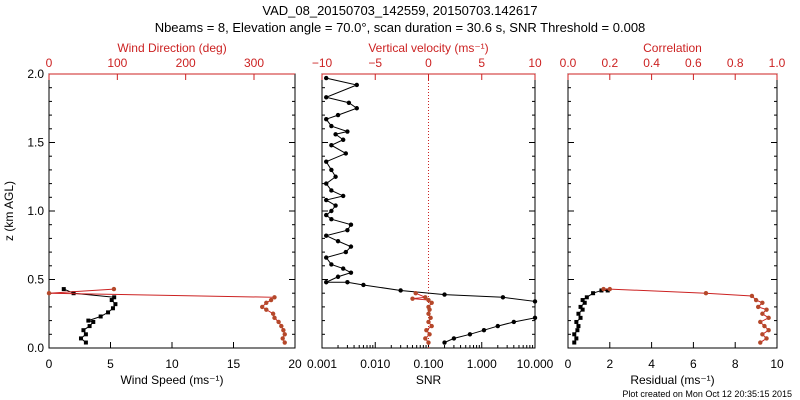  What do you see at coordinates (90, 315) in the screenshot?
I see `series-line-wind-speed` at bounding box center [90, 315].